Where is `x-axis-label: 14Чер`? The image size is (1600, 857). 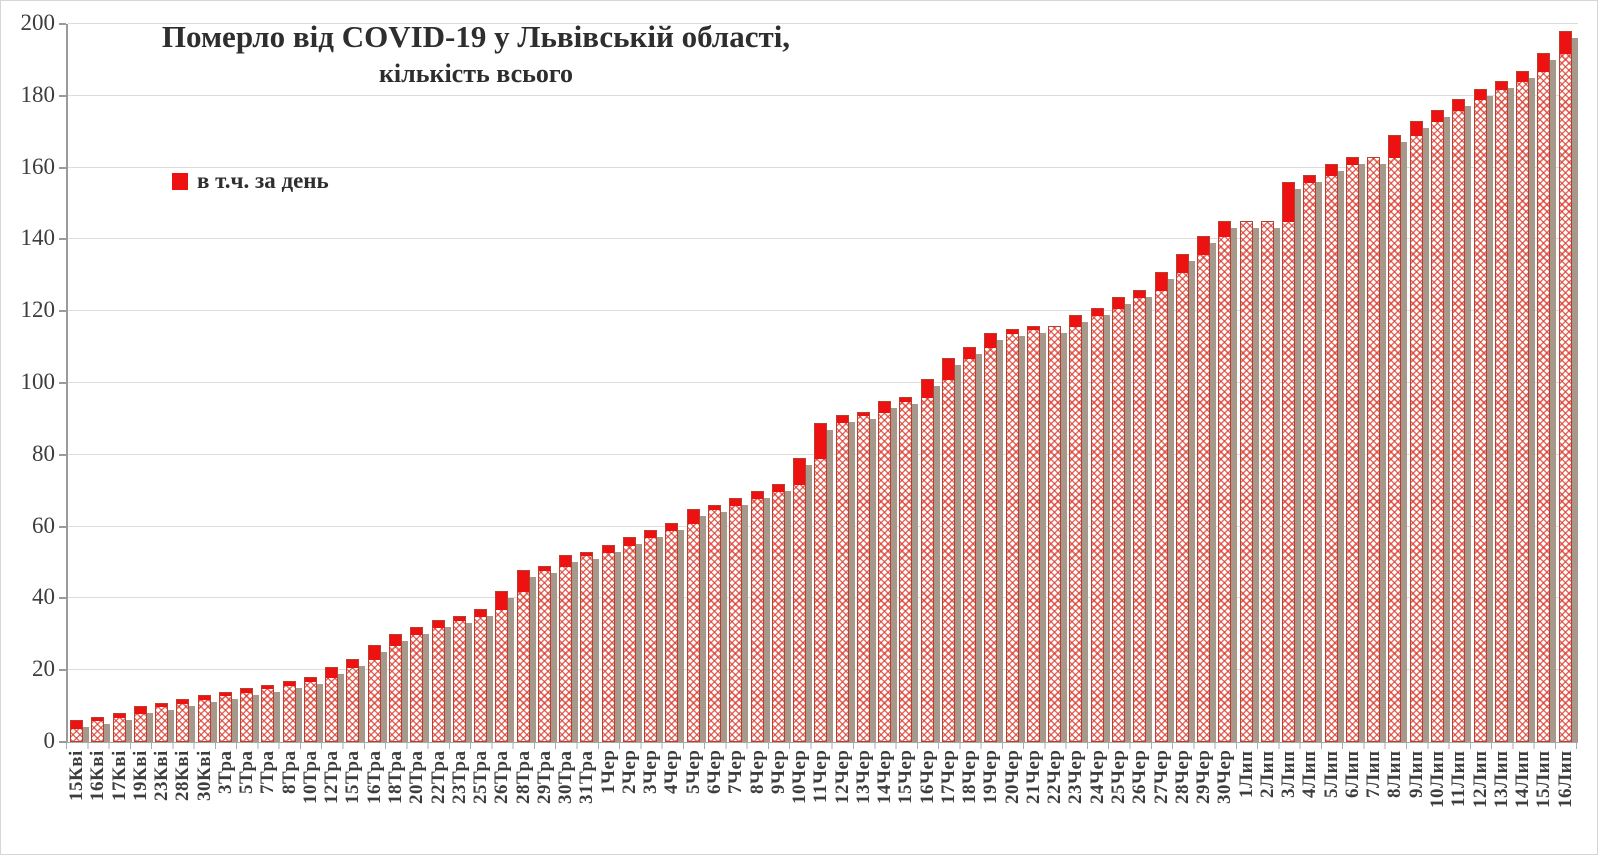
x-axis-label: 14Чер is located at coordinates (885, 777).